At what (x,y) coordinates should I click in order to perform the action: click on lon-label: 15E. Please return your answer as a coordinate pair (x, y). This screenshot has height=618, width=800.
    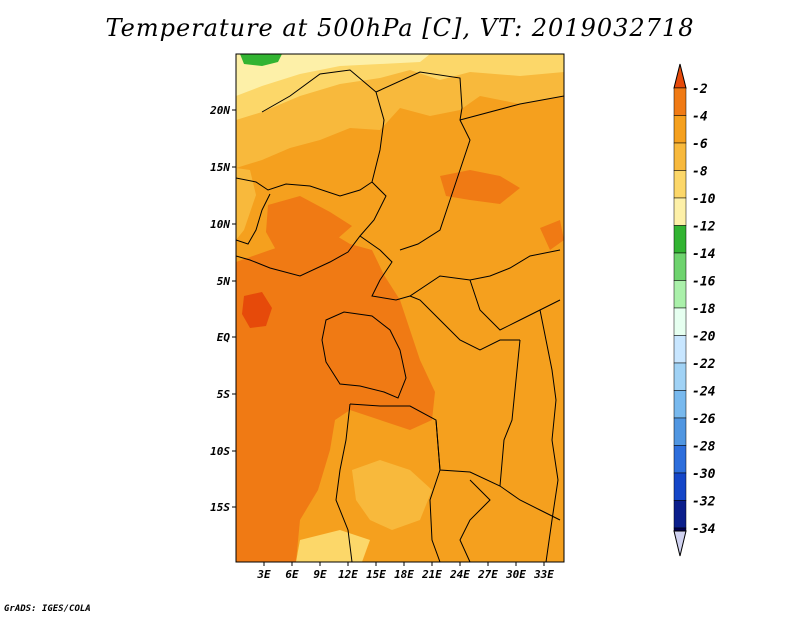
    Looking at the image, I should click on (376, 574).